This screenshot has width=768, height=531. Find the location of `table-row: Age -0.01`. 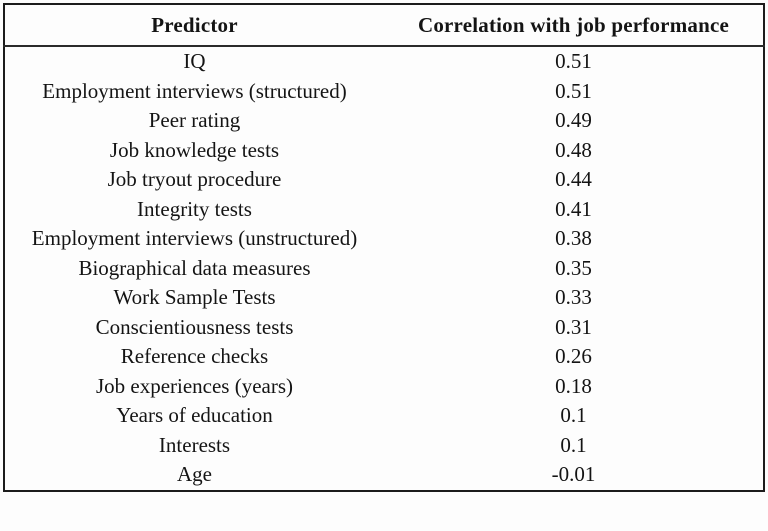

table-row: Age -0.01 is located at coordinates (384, 475).